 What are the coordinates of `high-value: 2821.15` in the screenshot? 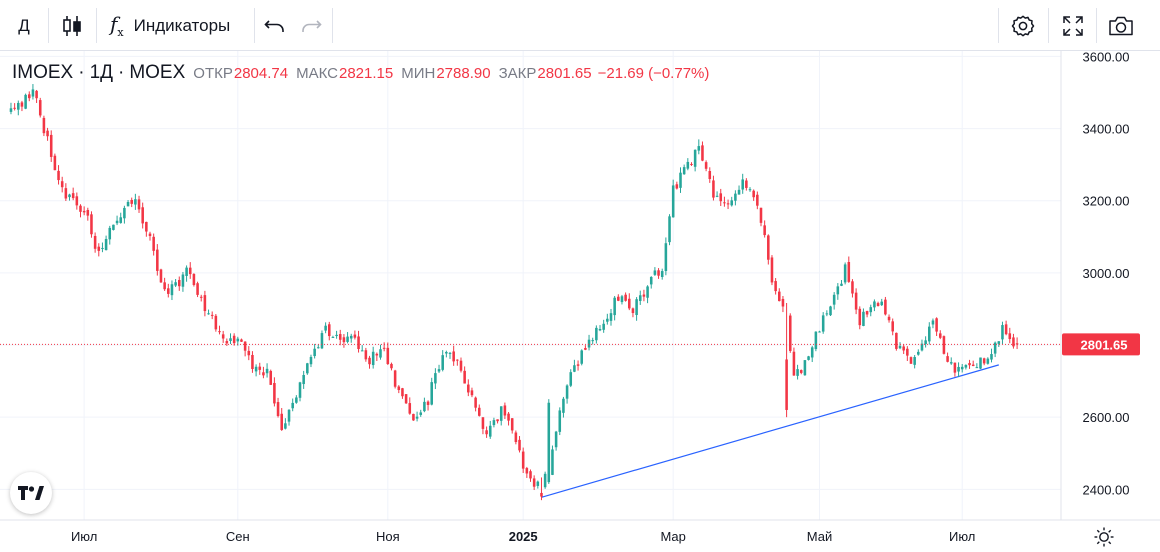 It's located at (366, 73).